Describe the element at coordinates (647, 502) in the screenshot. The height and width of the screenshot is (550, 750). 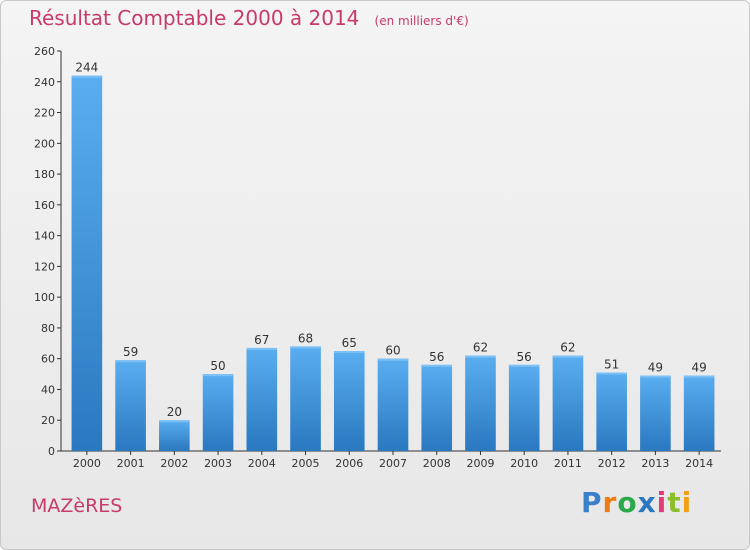
I see `logo-letter: x` at that location.